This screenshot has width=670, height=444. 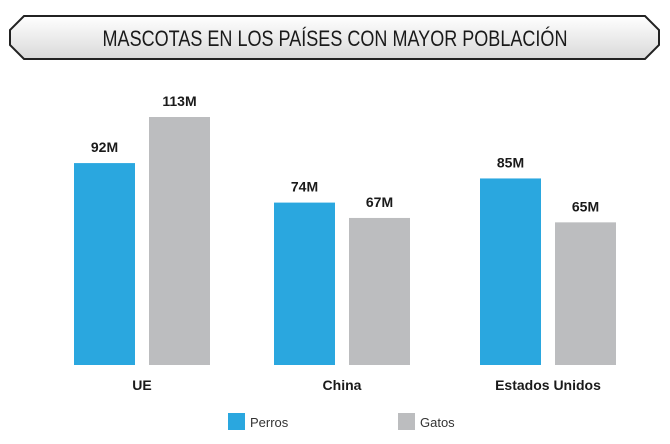 What do you see at coordinates (269, 422) in the screenshot?
I see `legend-label-perros: Perros` at bounding box center [269, 422].